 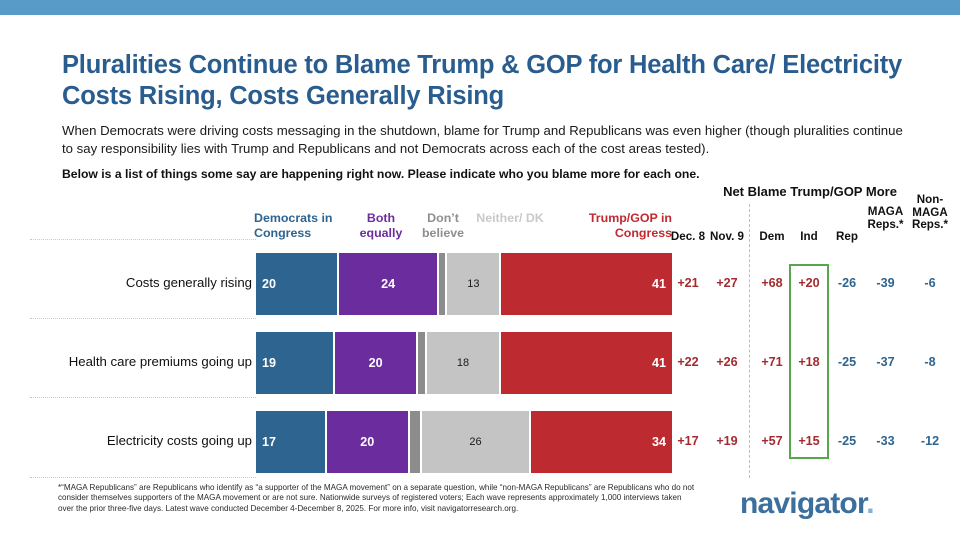 What do you see at coordinates (510, 218) in the screenshot?
I see `legend-neither-dk: Neither/ DK` at bounding box center [510, 218].